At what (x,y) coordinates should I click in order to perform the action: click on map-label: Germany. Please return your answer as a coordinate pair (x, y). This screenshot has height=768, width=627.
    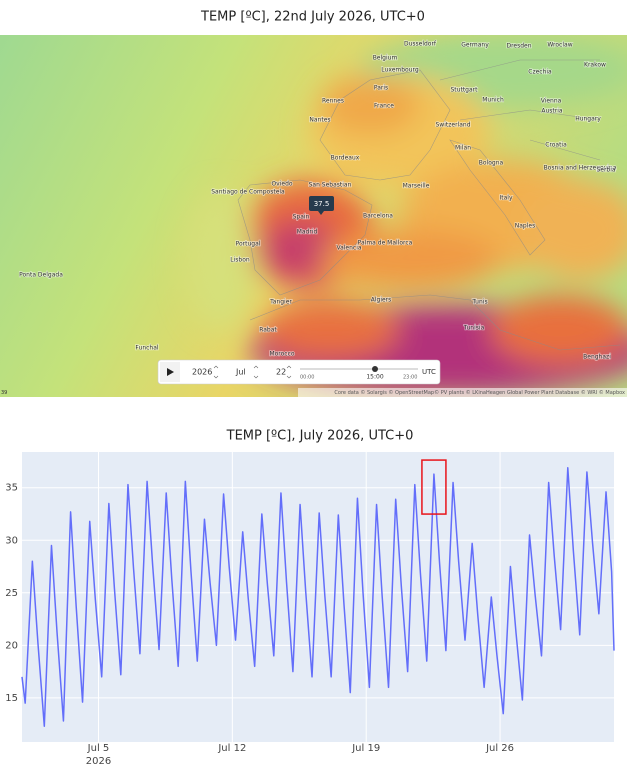
    Looking at the image, I should click on (475, 45).